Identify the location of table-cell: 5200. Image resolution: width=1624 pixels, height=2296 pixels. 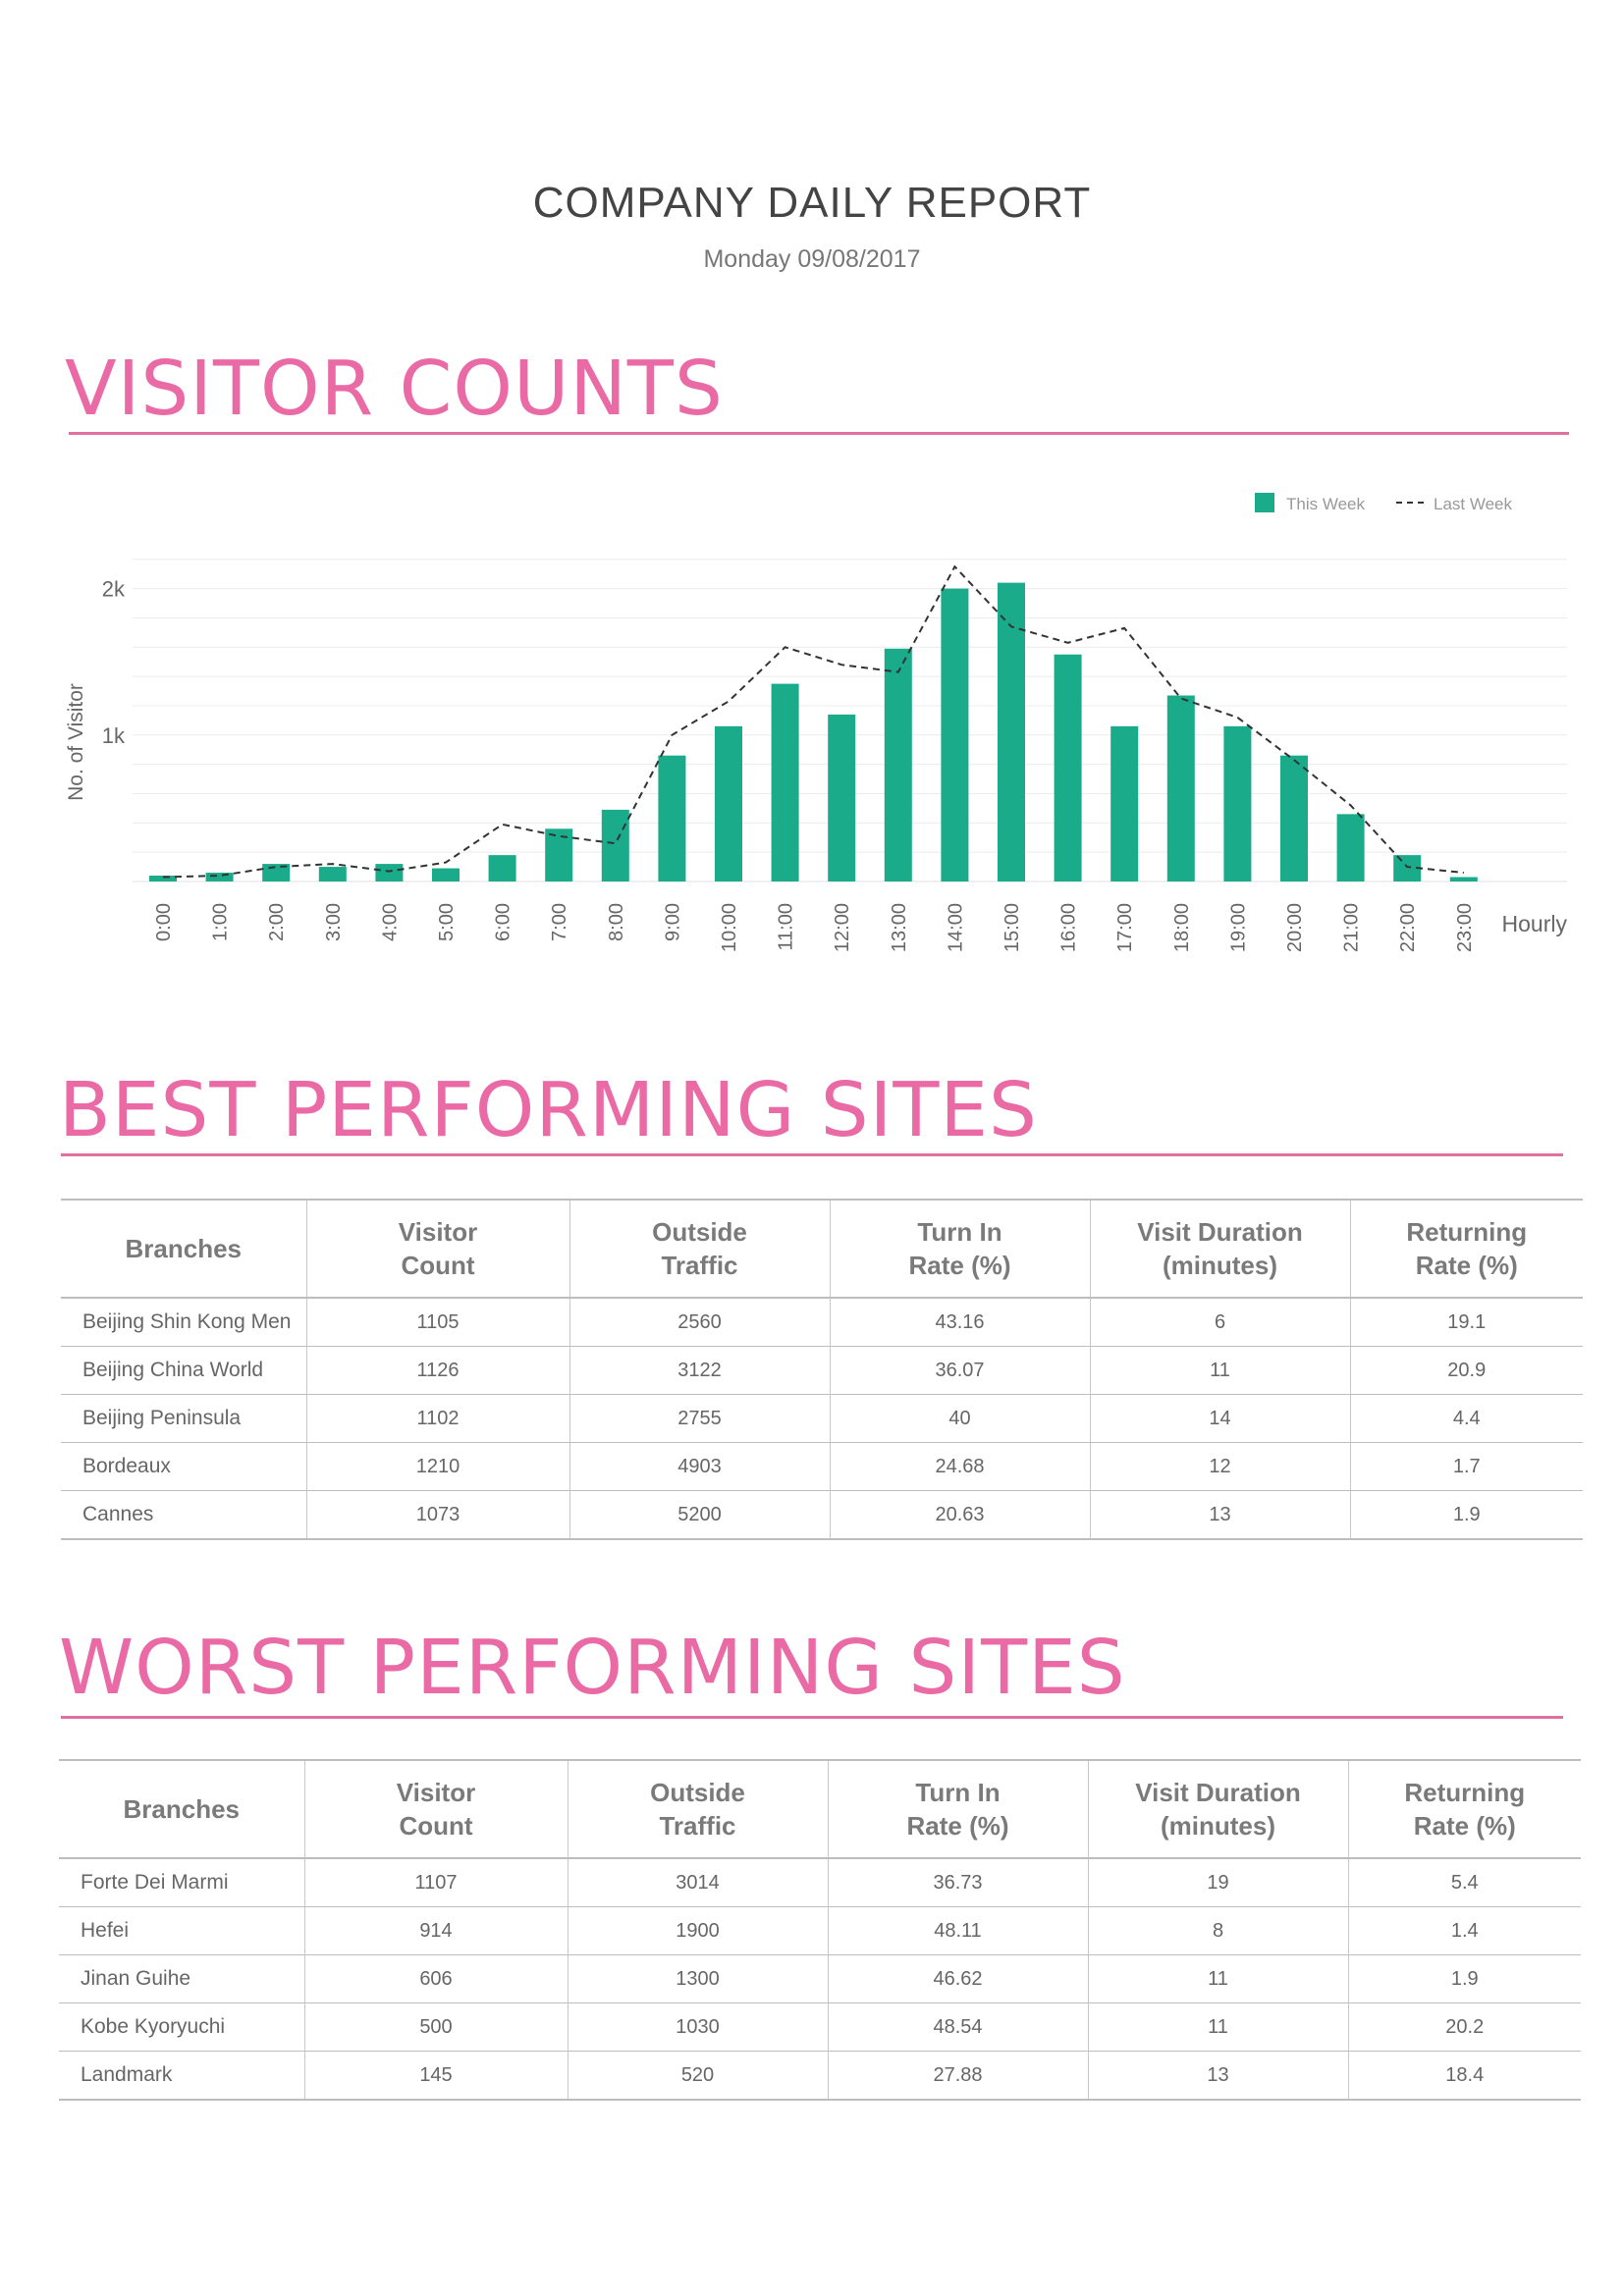
(700, 1514).